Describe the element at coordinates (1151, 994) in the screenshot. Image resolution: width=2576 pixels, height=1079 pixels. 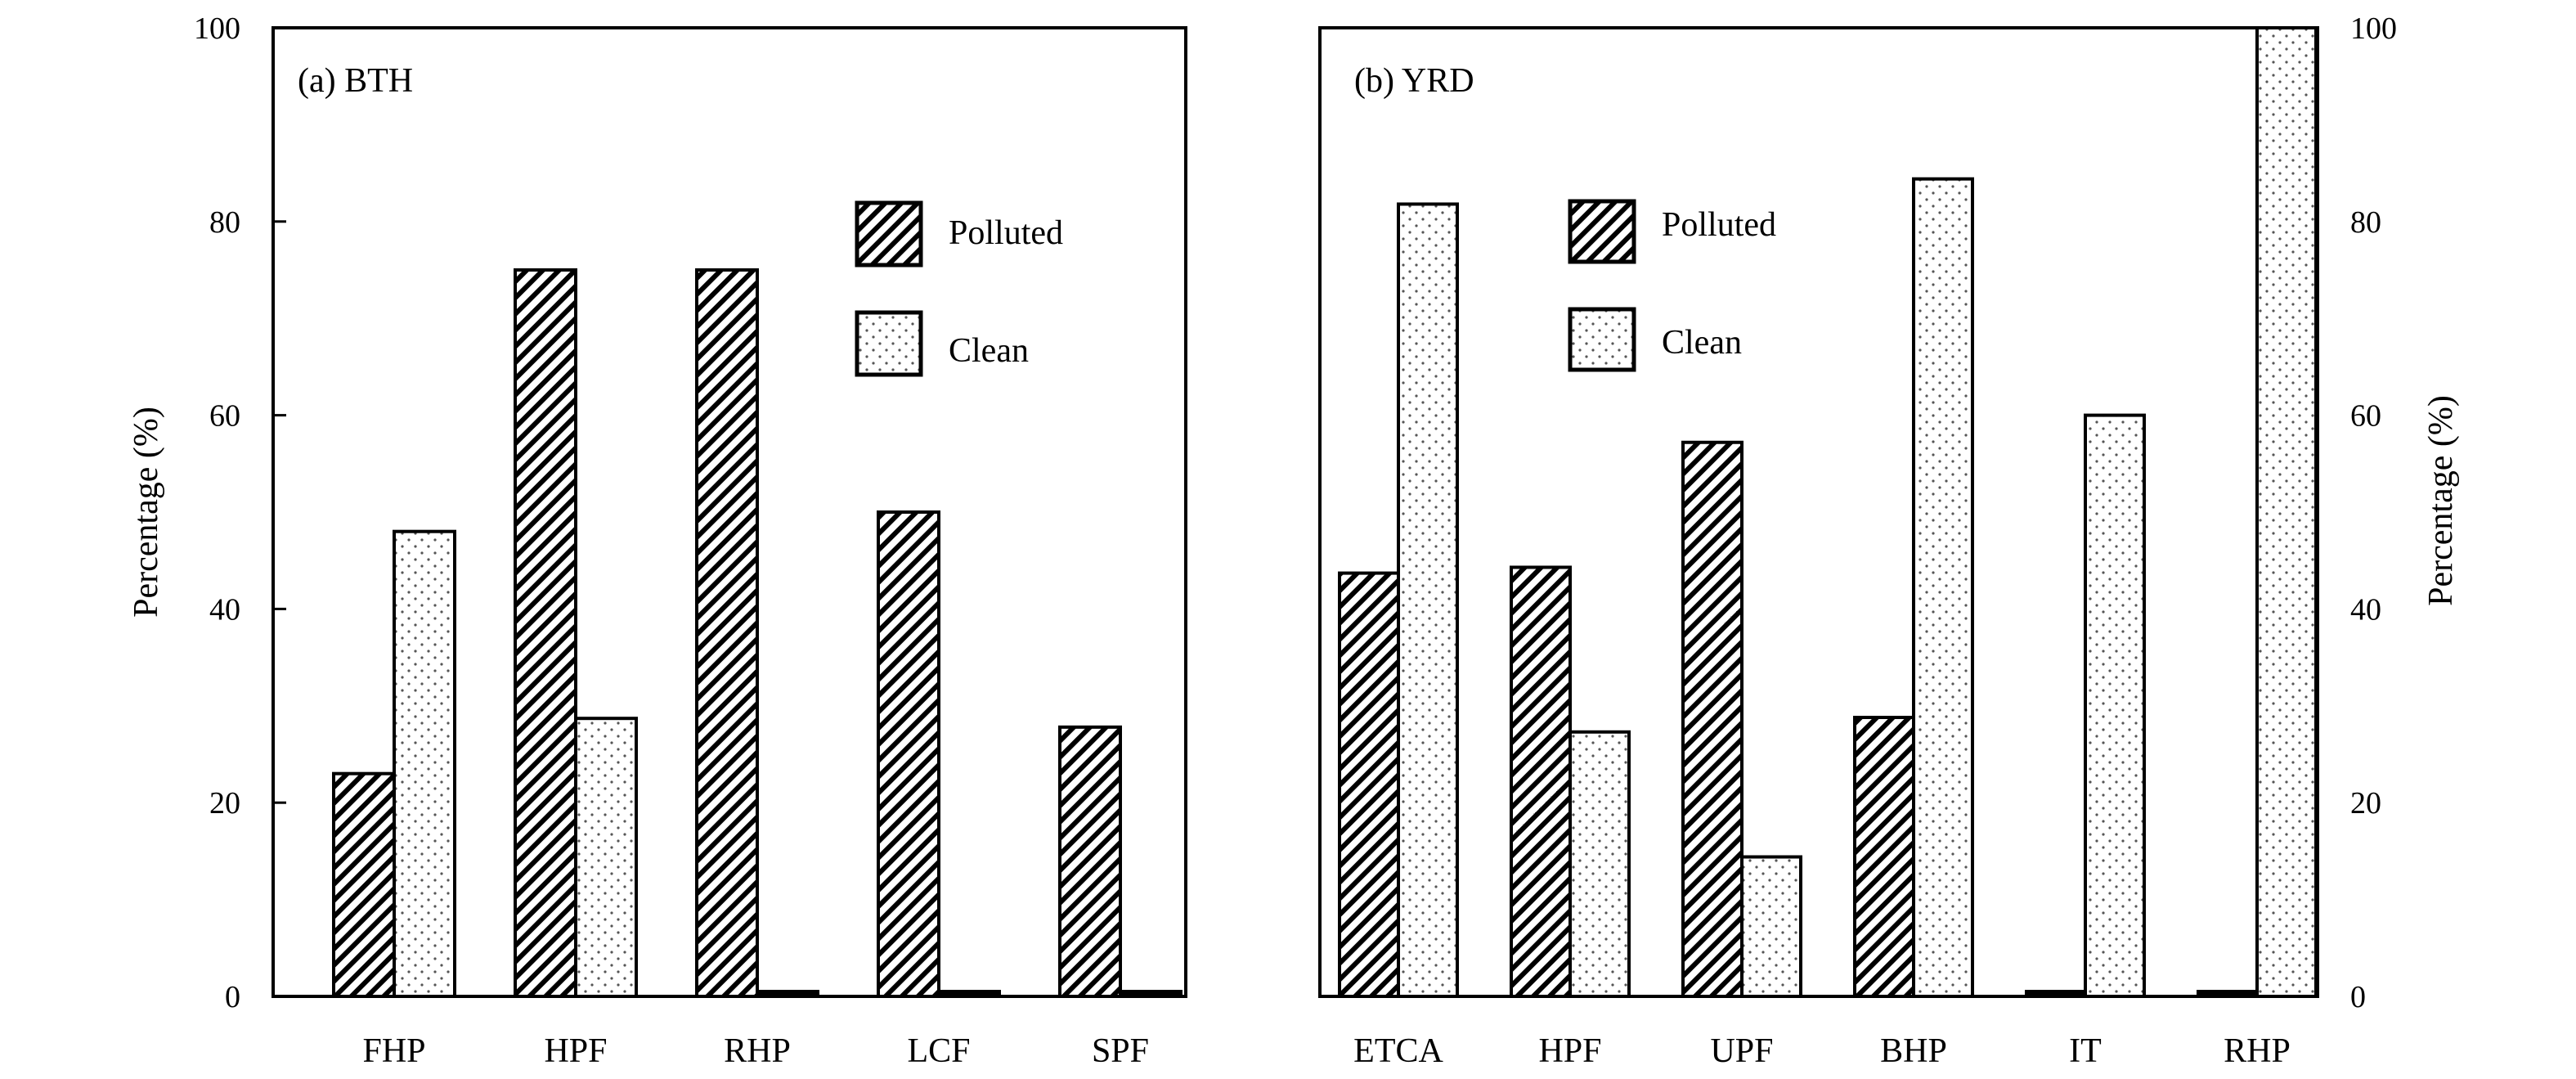
I see `bar-clean-spf` at that location.